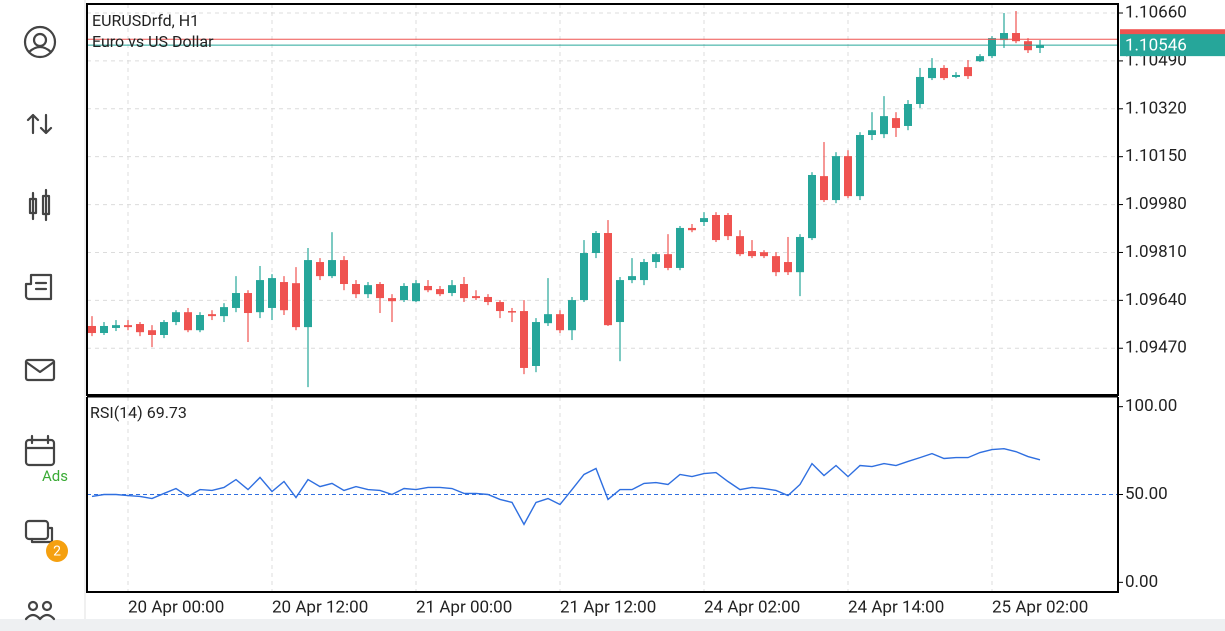 The height and width of the screenshot is (631, 1225). What do you see at coordinates (145, 20) in the screenshot?
I see `symbol-title: EURUSDrfd, H1` at bounding box center [145, 20].